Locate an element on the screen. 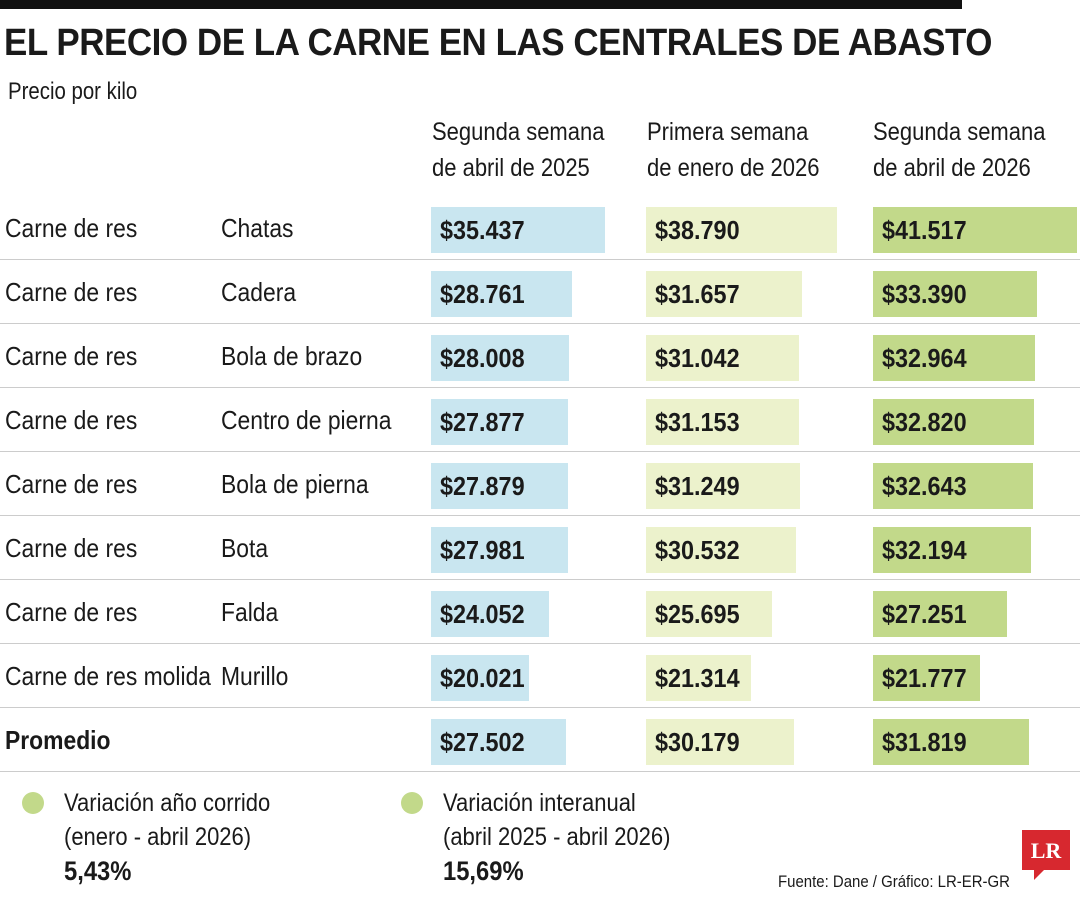 The width and height of the screenshot is (1080, 900). table-row: Carne de res Chatas $35.437 $38.790 $41.517 is located at coordinates (540, 228).